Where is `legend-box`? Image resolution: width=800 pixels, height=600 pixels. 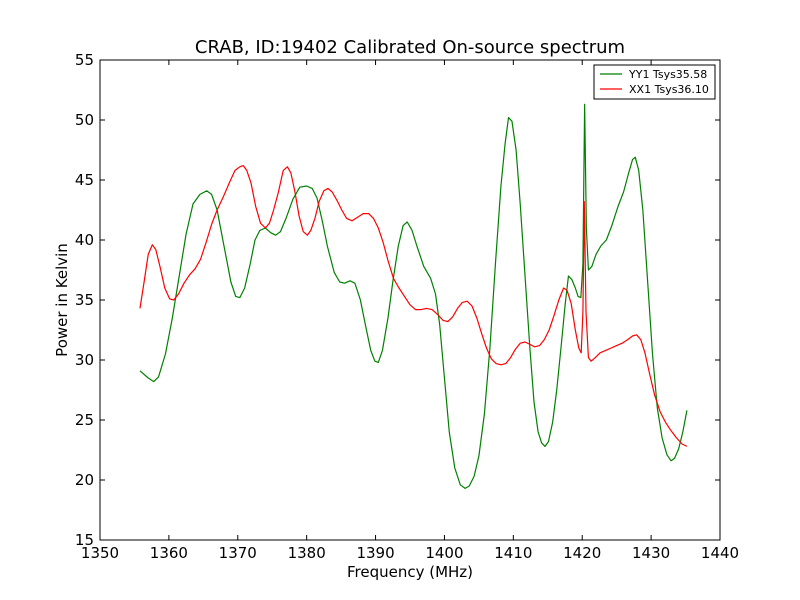 legend-box is located at coordinates (654, 82).